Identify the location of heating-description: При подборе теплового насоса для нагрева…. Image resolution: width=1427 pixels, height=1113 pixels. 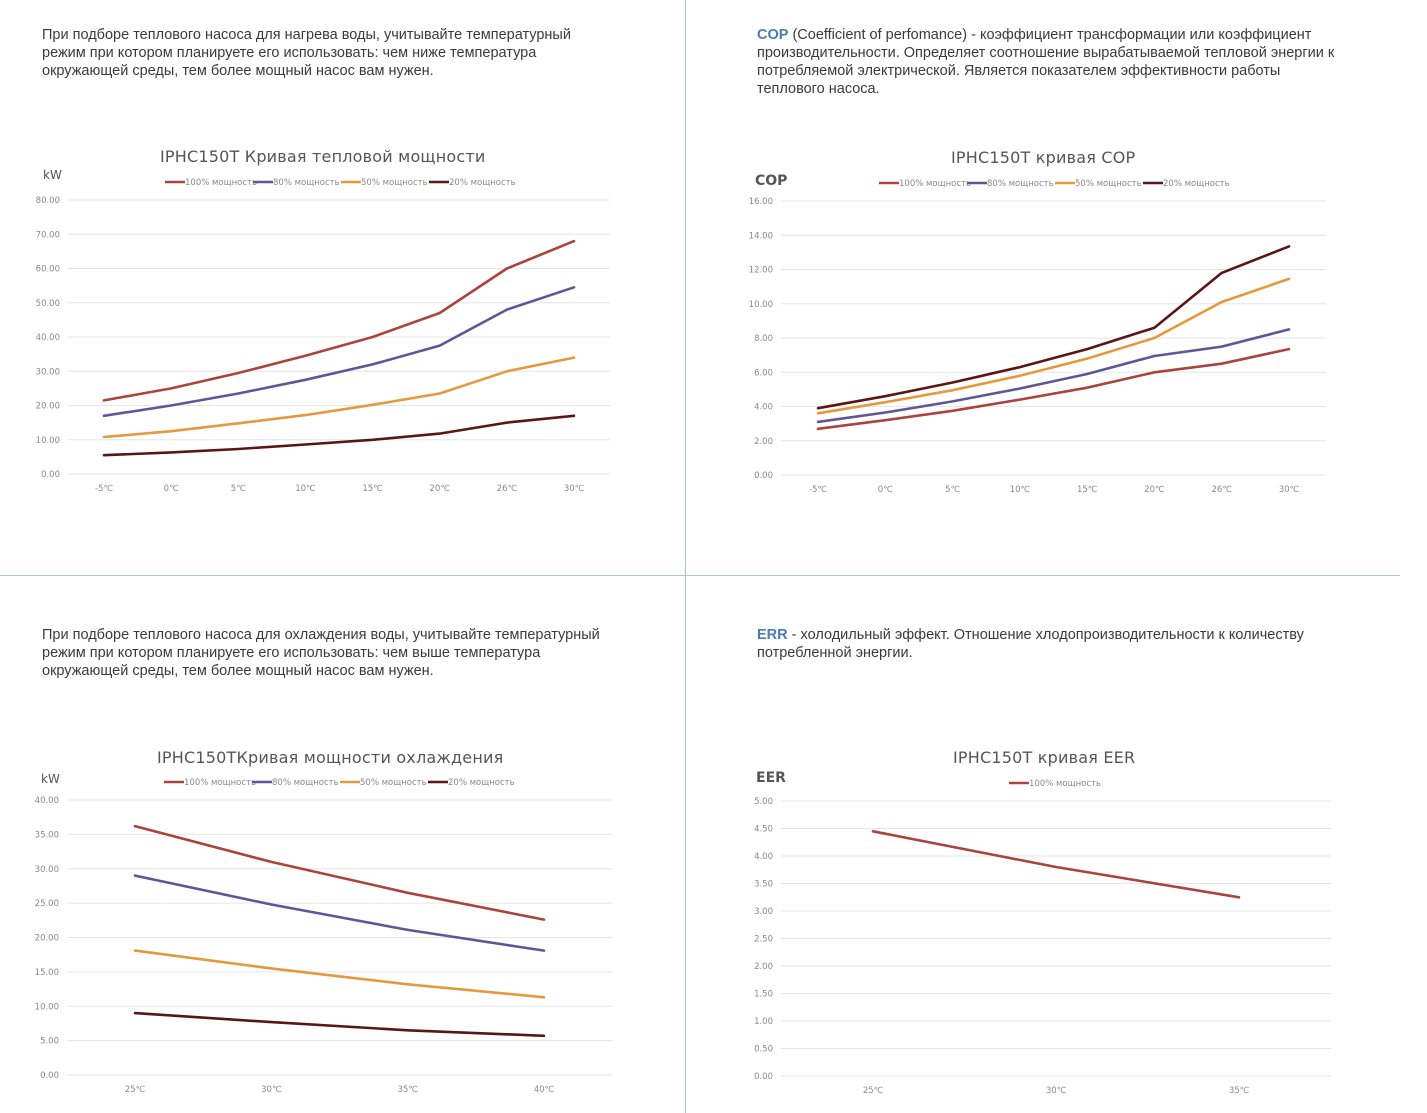
(322, 53).